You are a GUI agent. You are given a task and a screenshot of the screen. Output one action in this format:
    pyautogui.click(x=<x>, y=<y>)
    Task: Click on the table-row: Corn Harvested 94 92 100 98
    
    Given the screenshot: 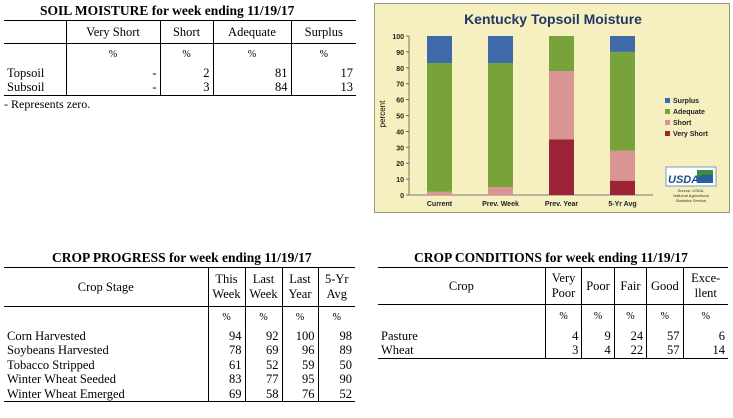 What is the action you would take?
    pyautogui.click(x=179, y=335)
    